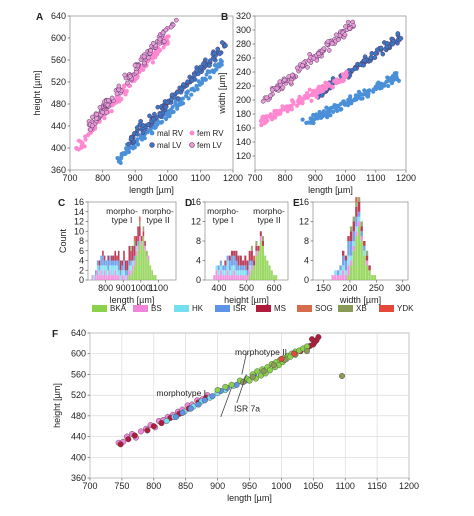 The image size is (474, 516). I want to click on legend-label-bka: BKA, so click(118, 308).